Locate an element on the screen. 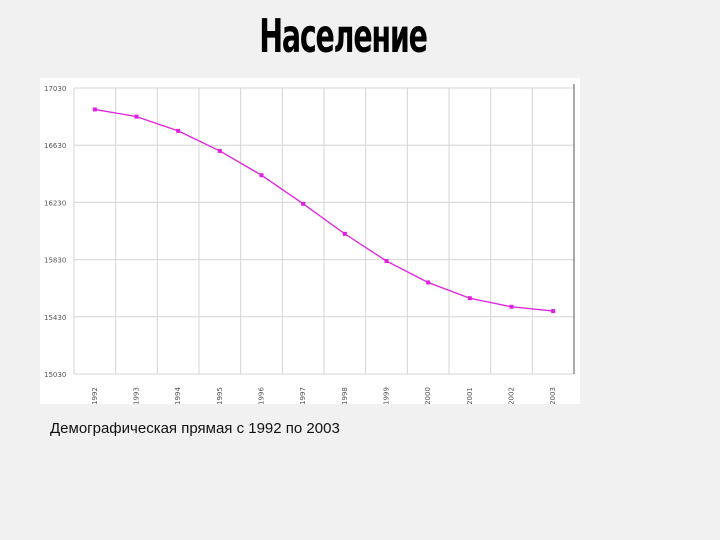 The height and width of the screenshot is (540, 720). x-tick-label: 2003 is located at coordinates (553, 395).